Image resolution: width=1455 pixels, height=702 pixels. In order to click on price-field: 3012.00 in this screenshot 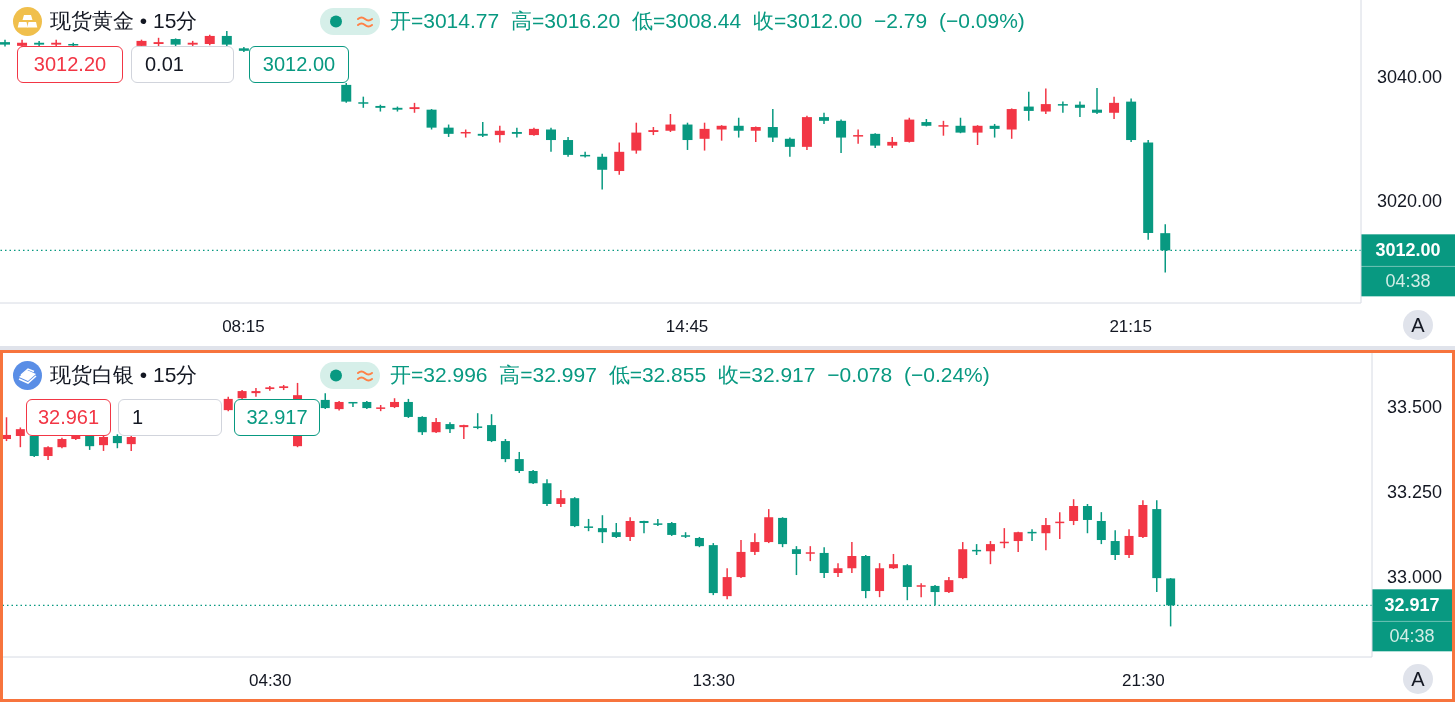, I will do `click(299, 64)`.